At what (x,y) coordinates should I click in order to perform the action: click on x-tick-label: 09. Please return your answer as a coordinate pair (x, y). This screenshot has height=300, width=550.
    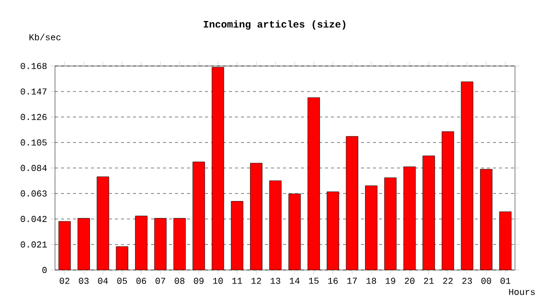
    Looking at the image, I should click on (199, 281).